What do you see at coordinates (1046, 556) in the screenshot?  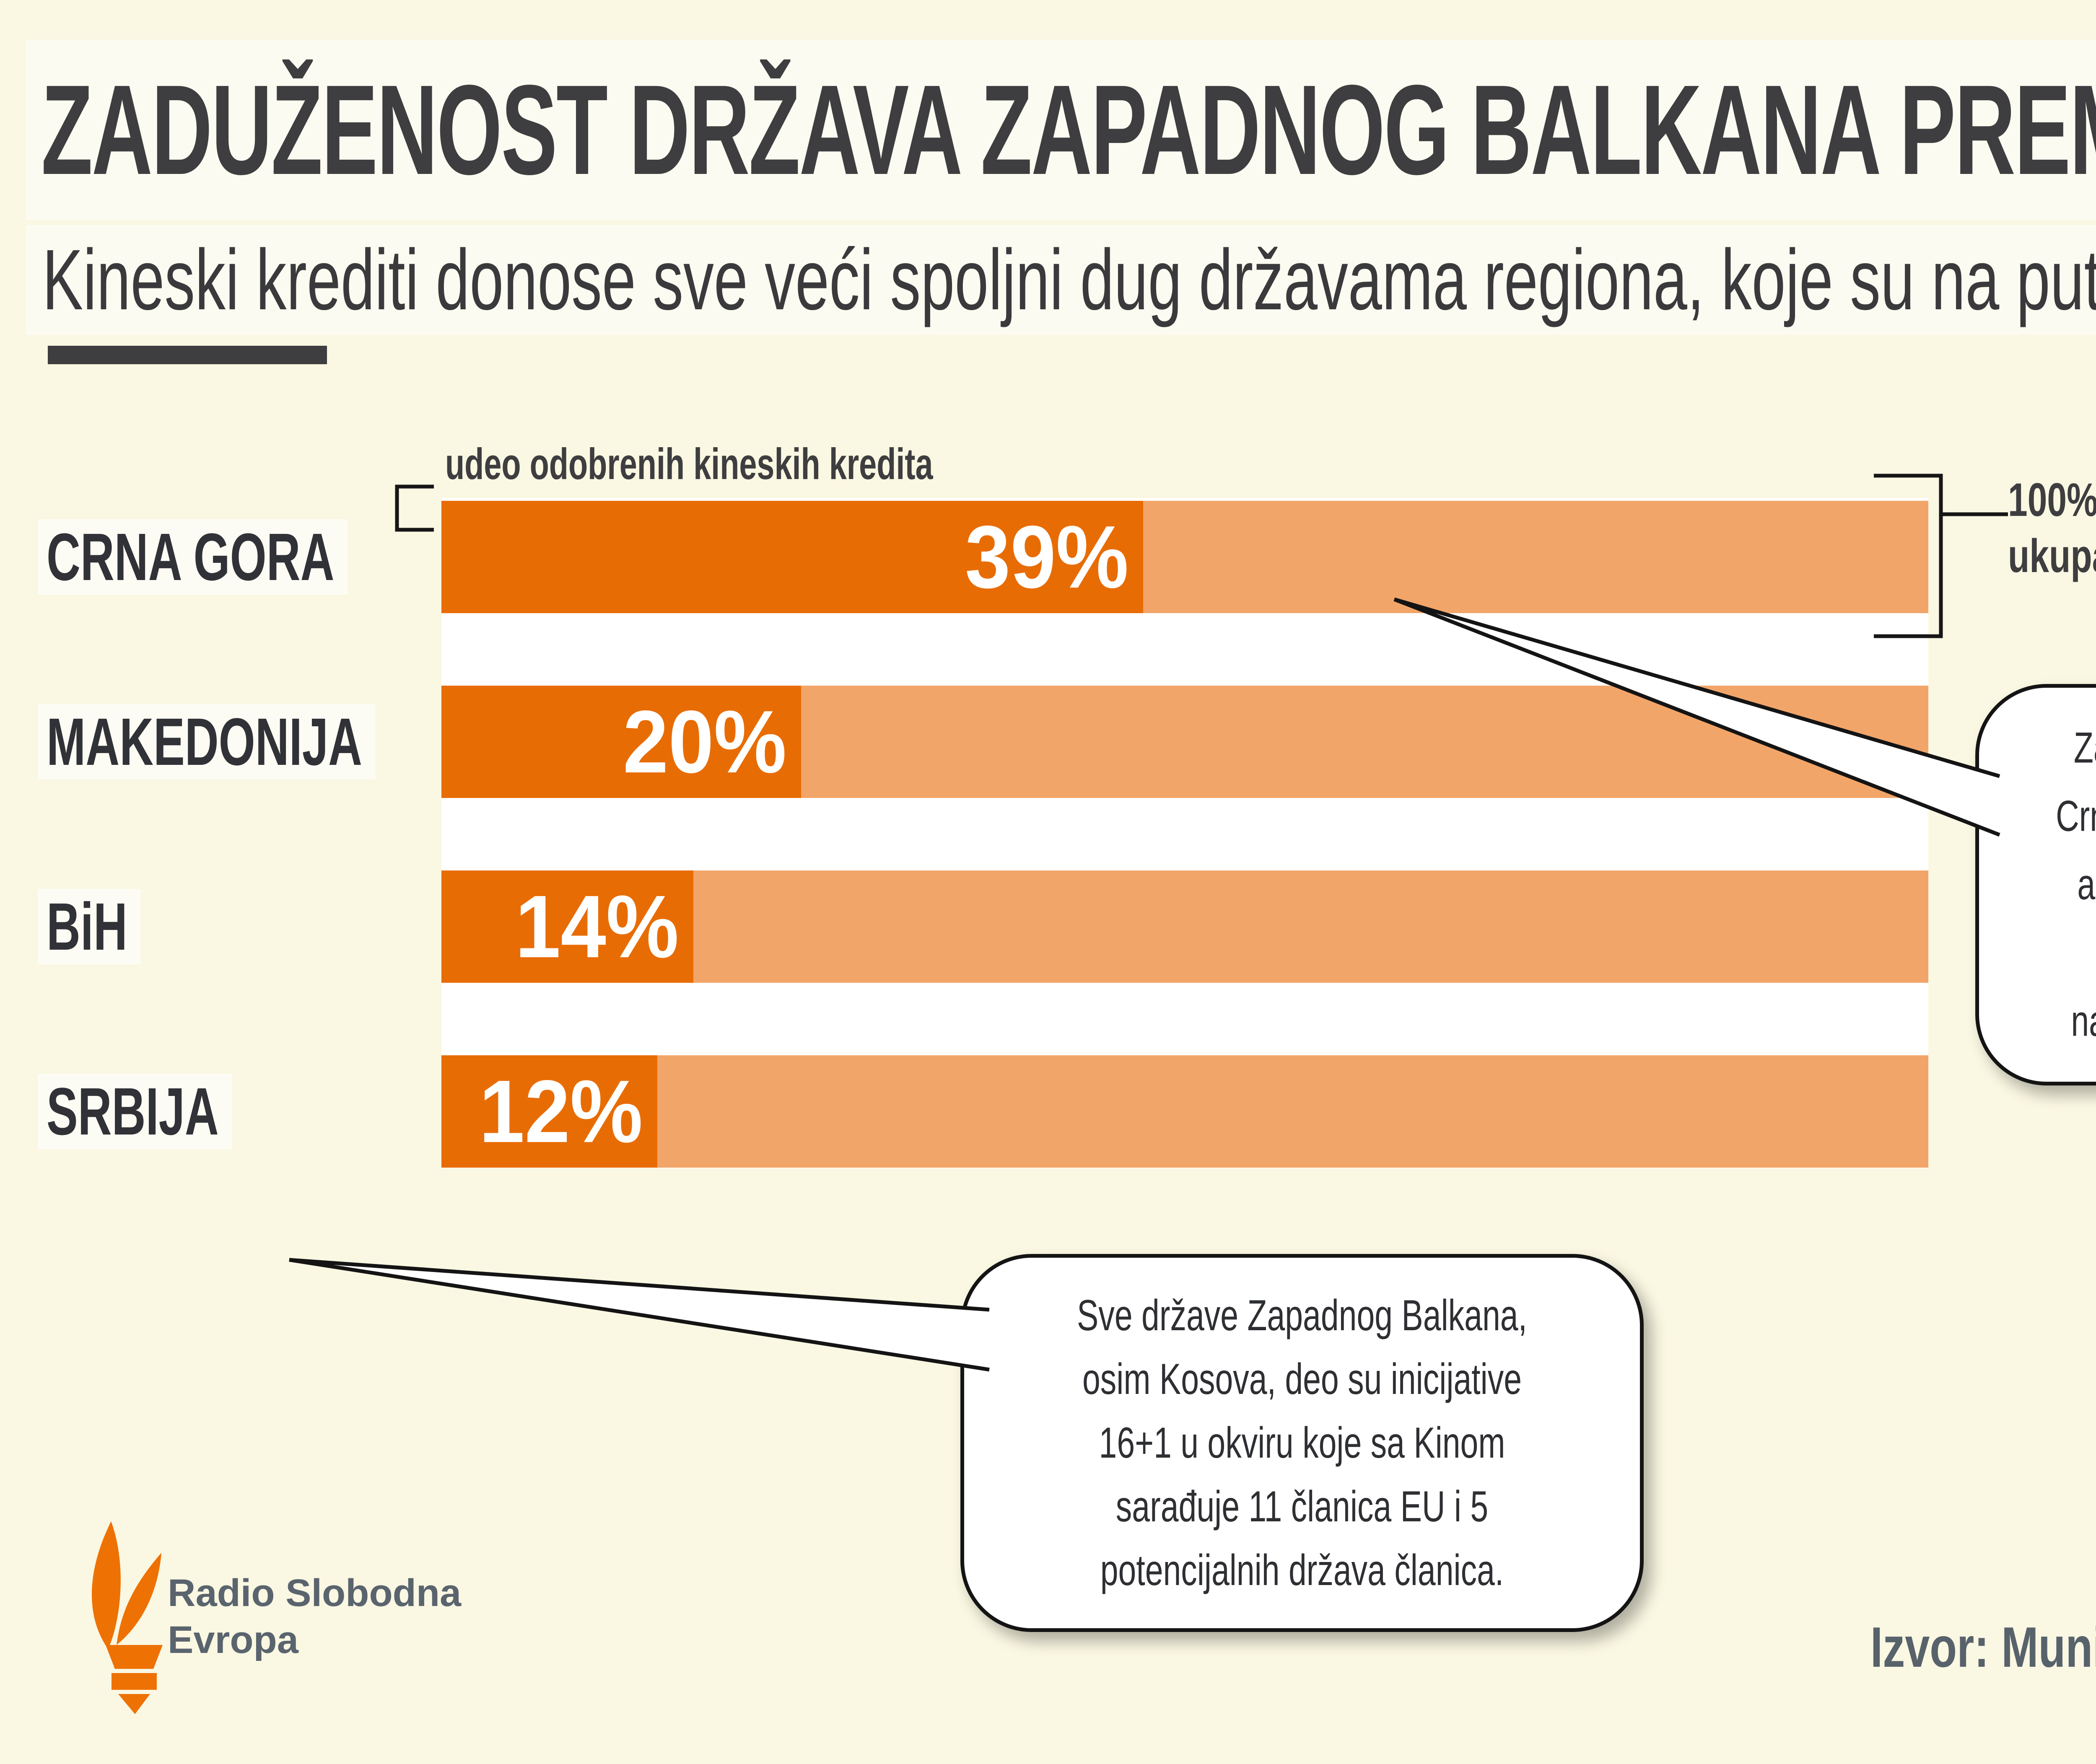 I see `bar-value-label: 39%` at bounding box center [1046, 556].